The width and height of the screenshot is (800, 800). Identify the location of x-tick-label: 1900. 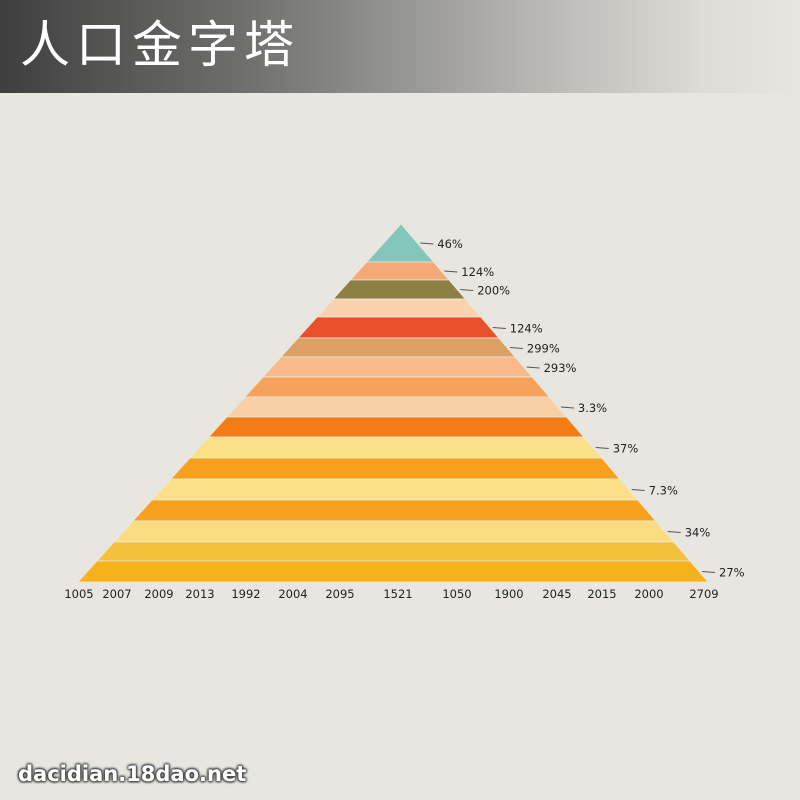
(508, 594).